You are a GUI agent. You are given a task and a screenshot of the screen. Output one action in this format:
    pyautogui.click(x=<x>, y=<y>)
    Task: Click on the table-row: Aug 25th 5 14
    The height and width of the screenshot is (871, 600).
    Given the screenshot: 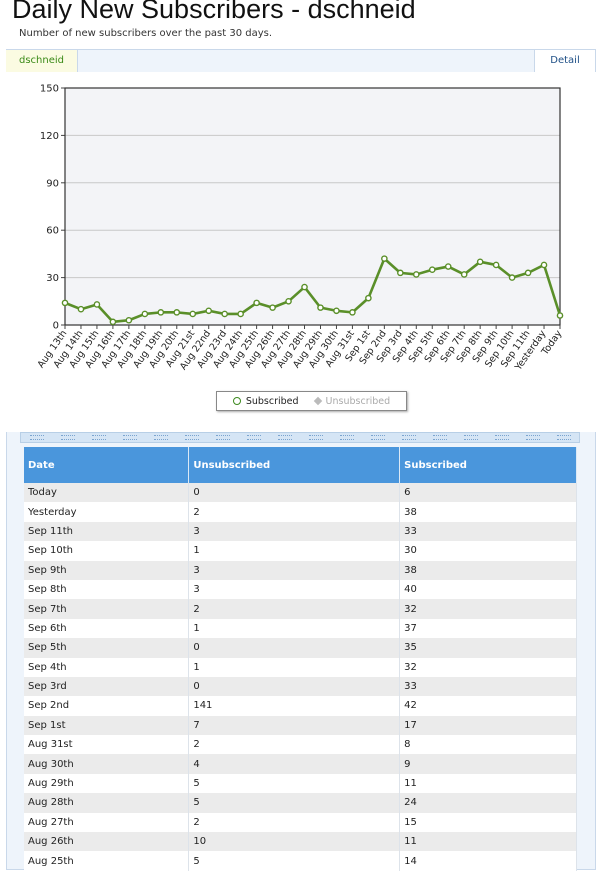 What is the action you would take?
    pyautogui.click(x=300, y=861)
    